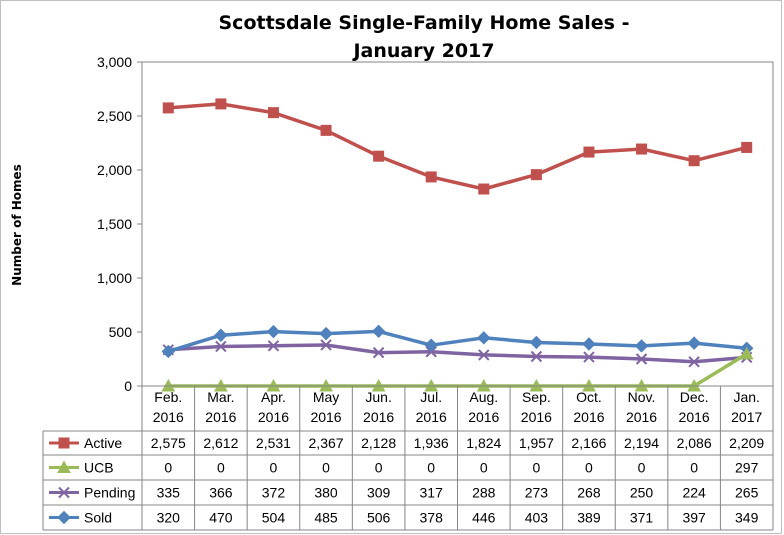  I want to click on table-cell-sold: 378, so click(432, 518).